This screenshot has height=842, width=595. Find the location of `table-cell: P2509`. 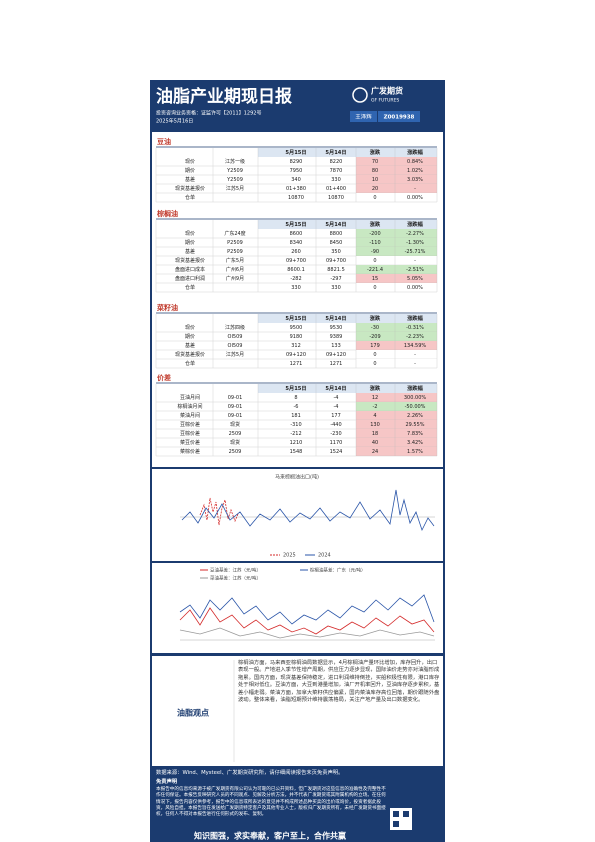

table-cell: P2509 is located at coordinates (235, 243).